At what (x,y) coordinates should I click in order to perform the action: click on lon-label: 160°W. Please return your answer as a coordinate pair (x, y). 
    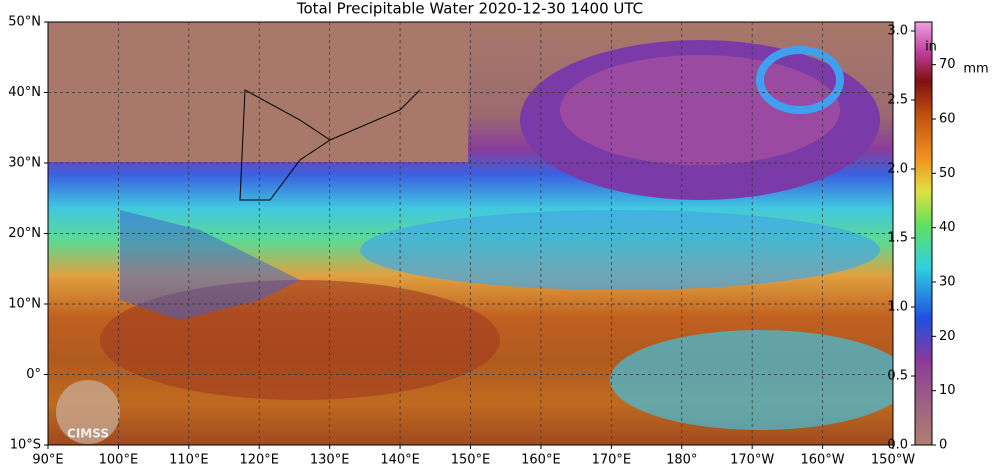
    Looking at the image, I should click on (822, 460).